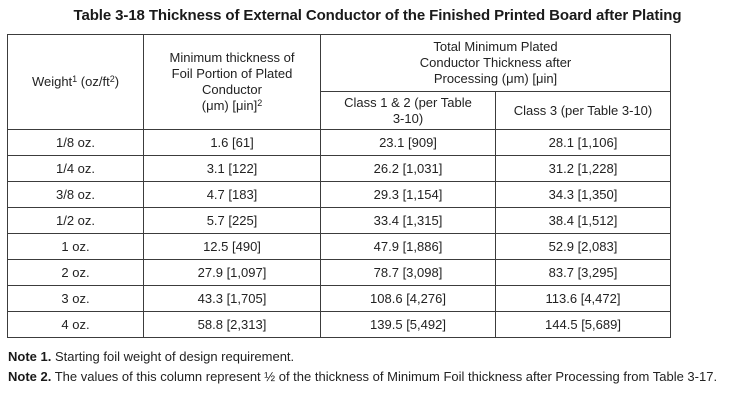 This screenshot has width=755, height=403. I want to click on class3-cell: 144.5 [5,689], so click(583, 324).